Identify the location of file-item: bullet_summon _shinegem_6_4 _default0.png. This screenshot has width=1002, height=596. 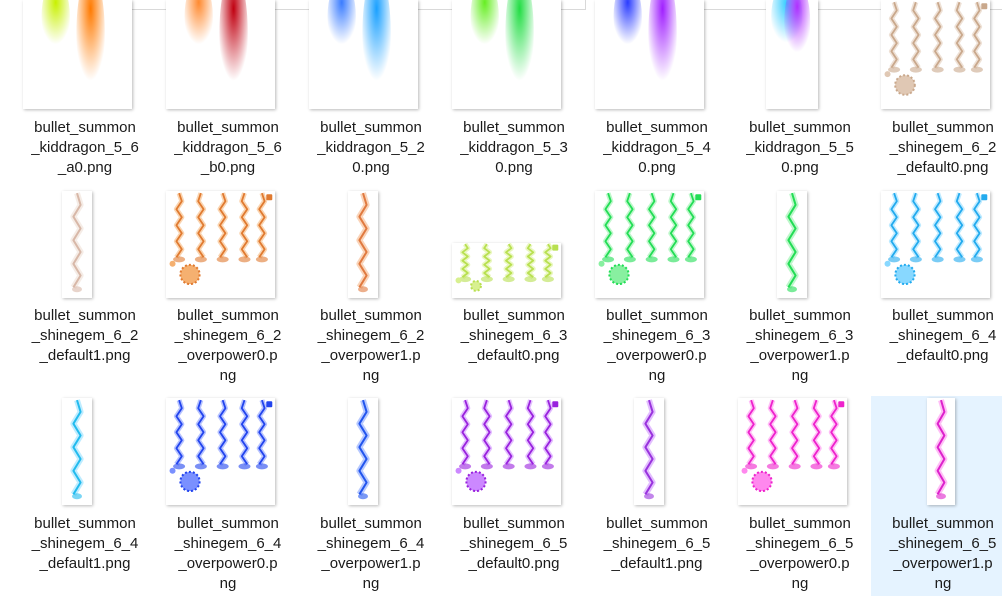
(940, 289).